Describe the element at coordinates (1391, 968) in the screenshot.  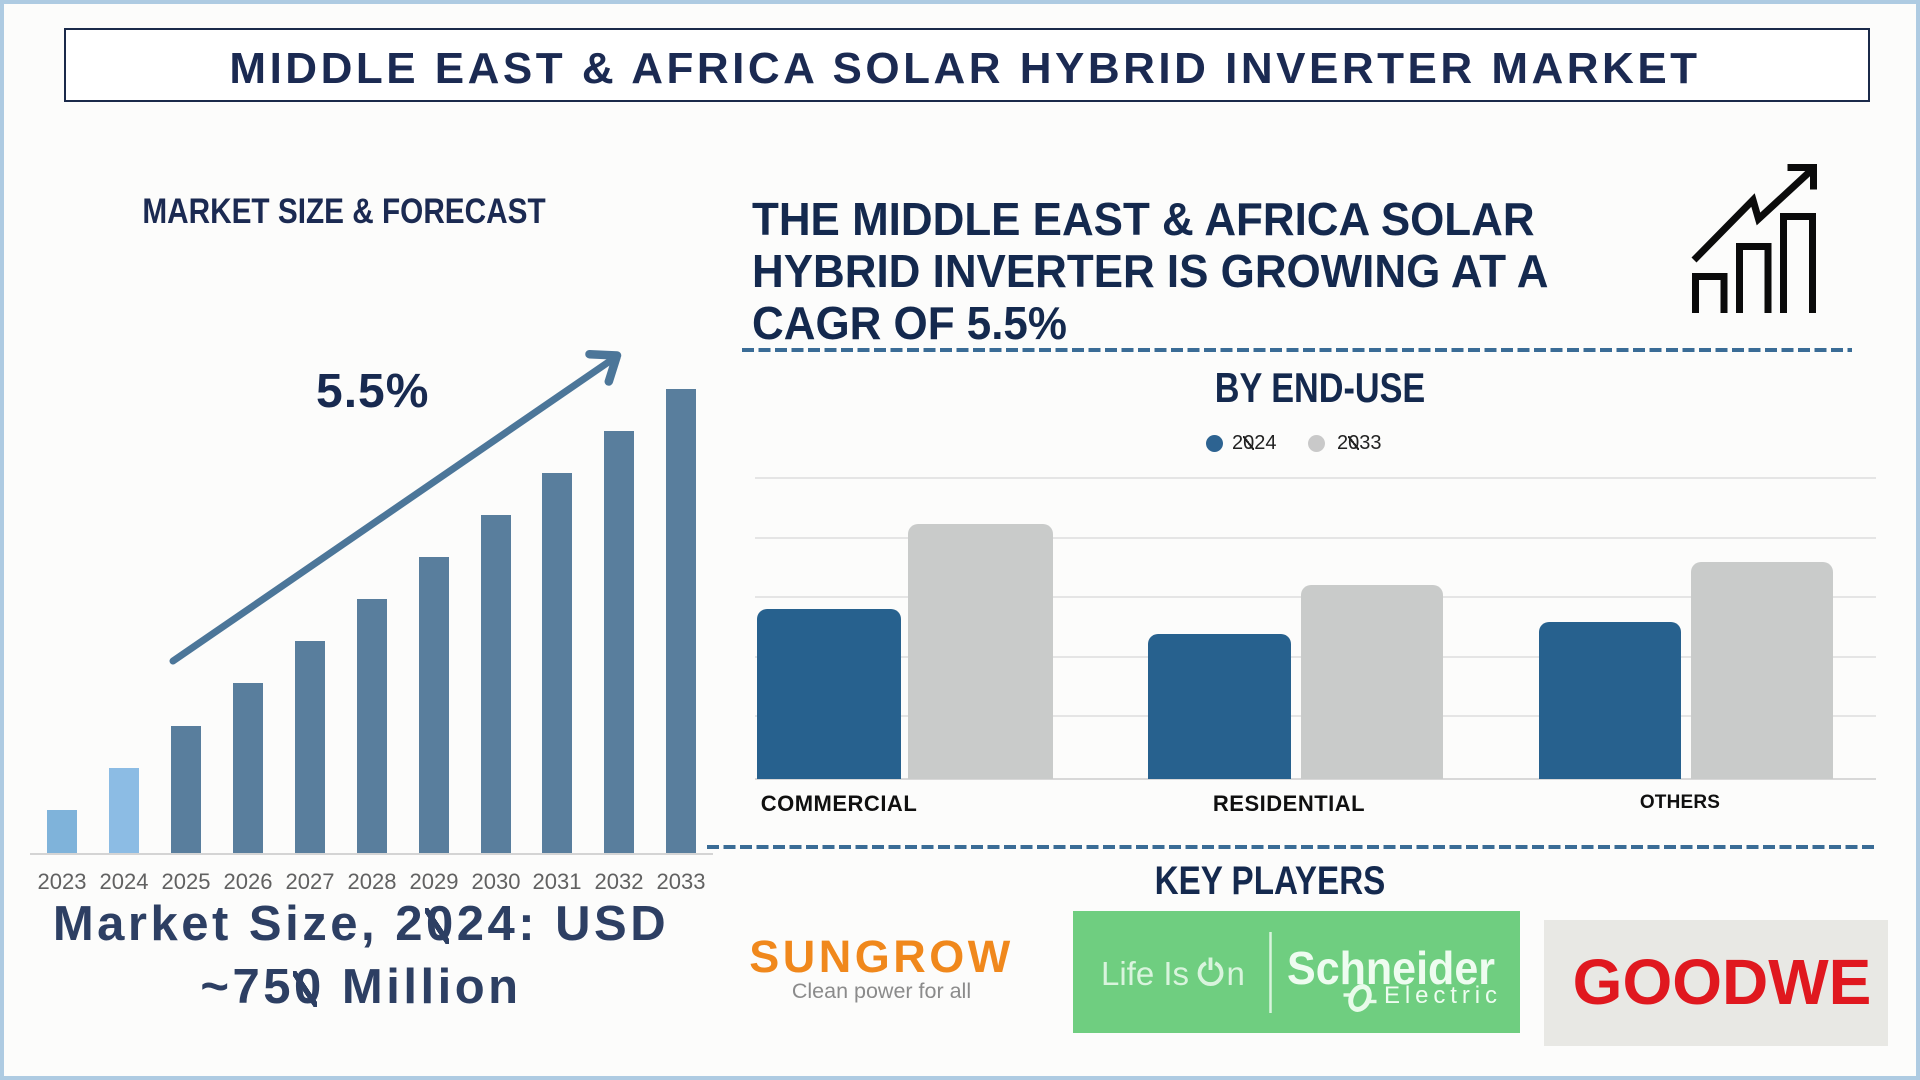
I see `svg-text: Schneider` at that location.